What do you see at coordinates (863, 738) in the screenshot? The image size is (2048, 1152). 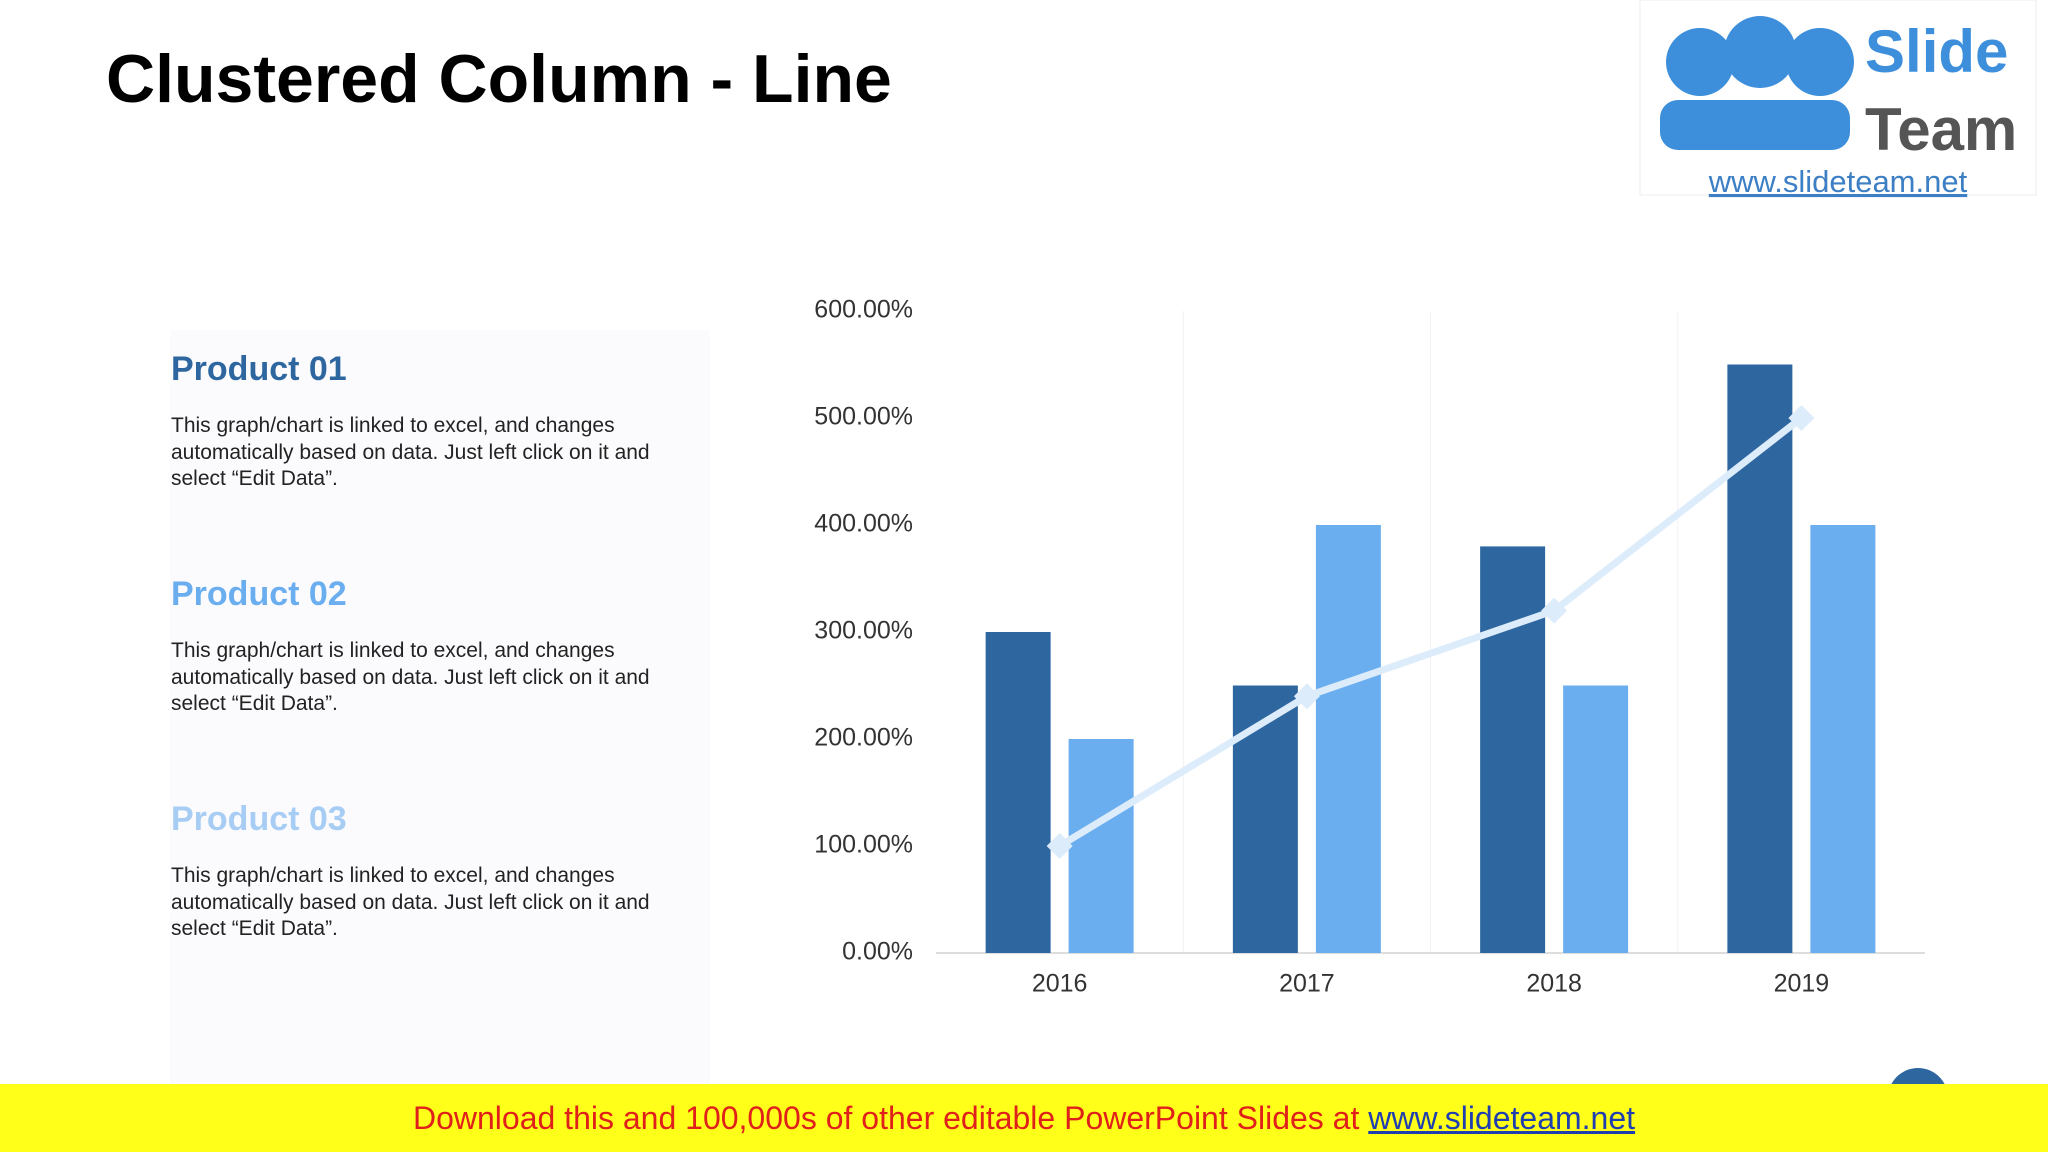 I see `y-tick-label: 200.00%` at bounding box center [863, 738].